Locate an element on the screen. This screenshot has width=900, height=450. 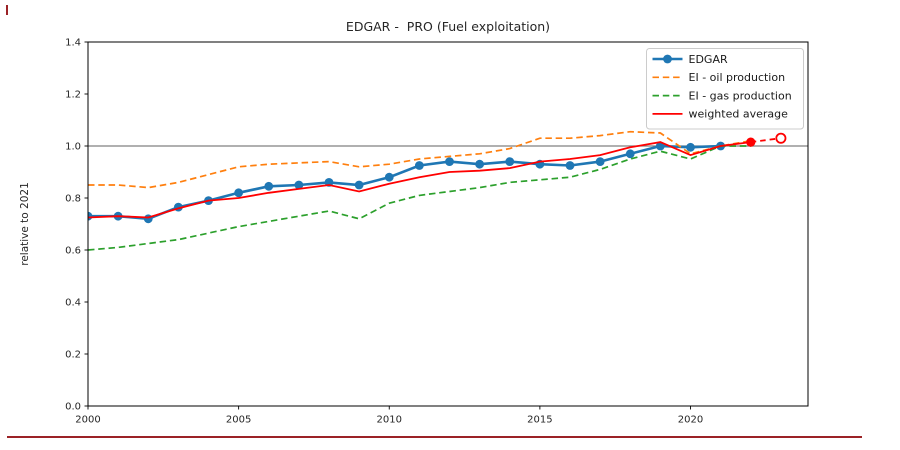
legend-label: EDGAR is located at coordinates (708, 59).